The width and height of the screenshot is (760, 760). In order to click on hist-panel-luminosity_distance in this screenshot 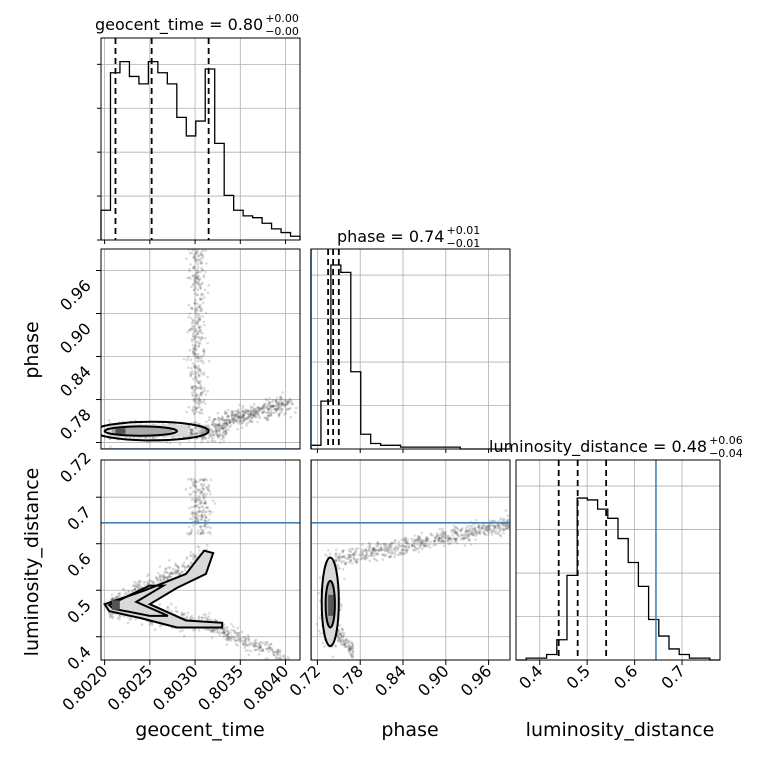, I will do `click(618, 560)`.